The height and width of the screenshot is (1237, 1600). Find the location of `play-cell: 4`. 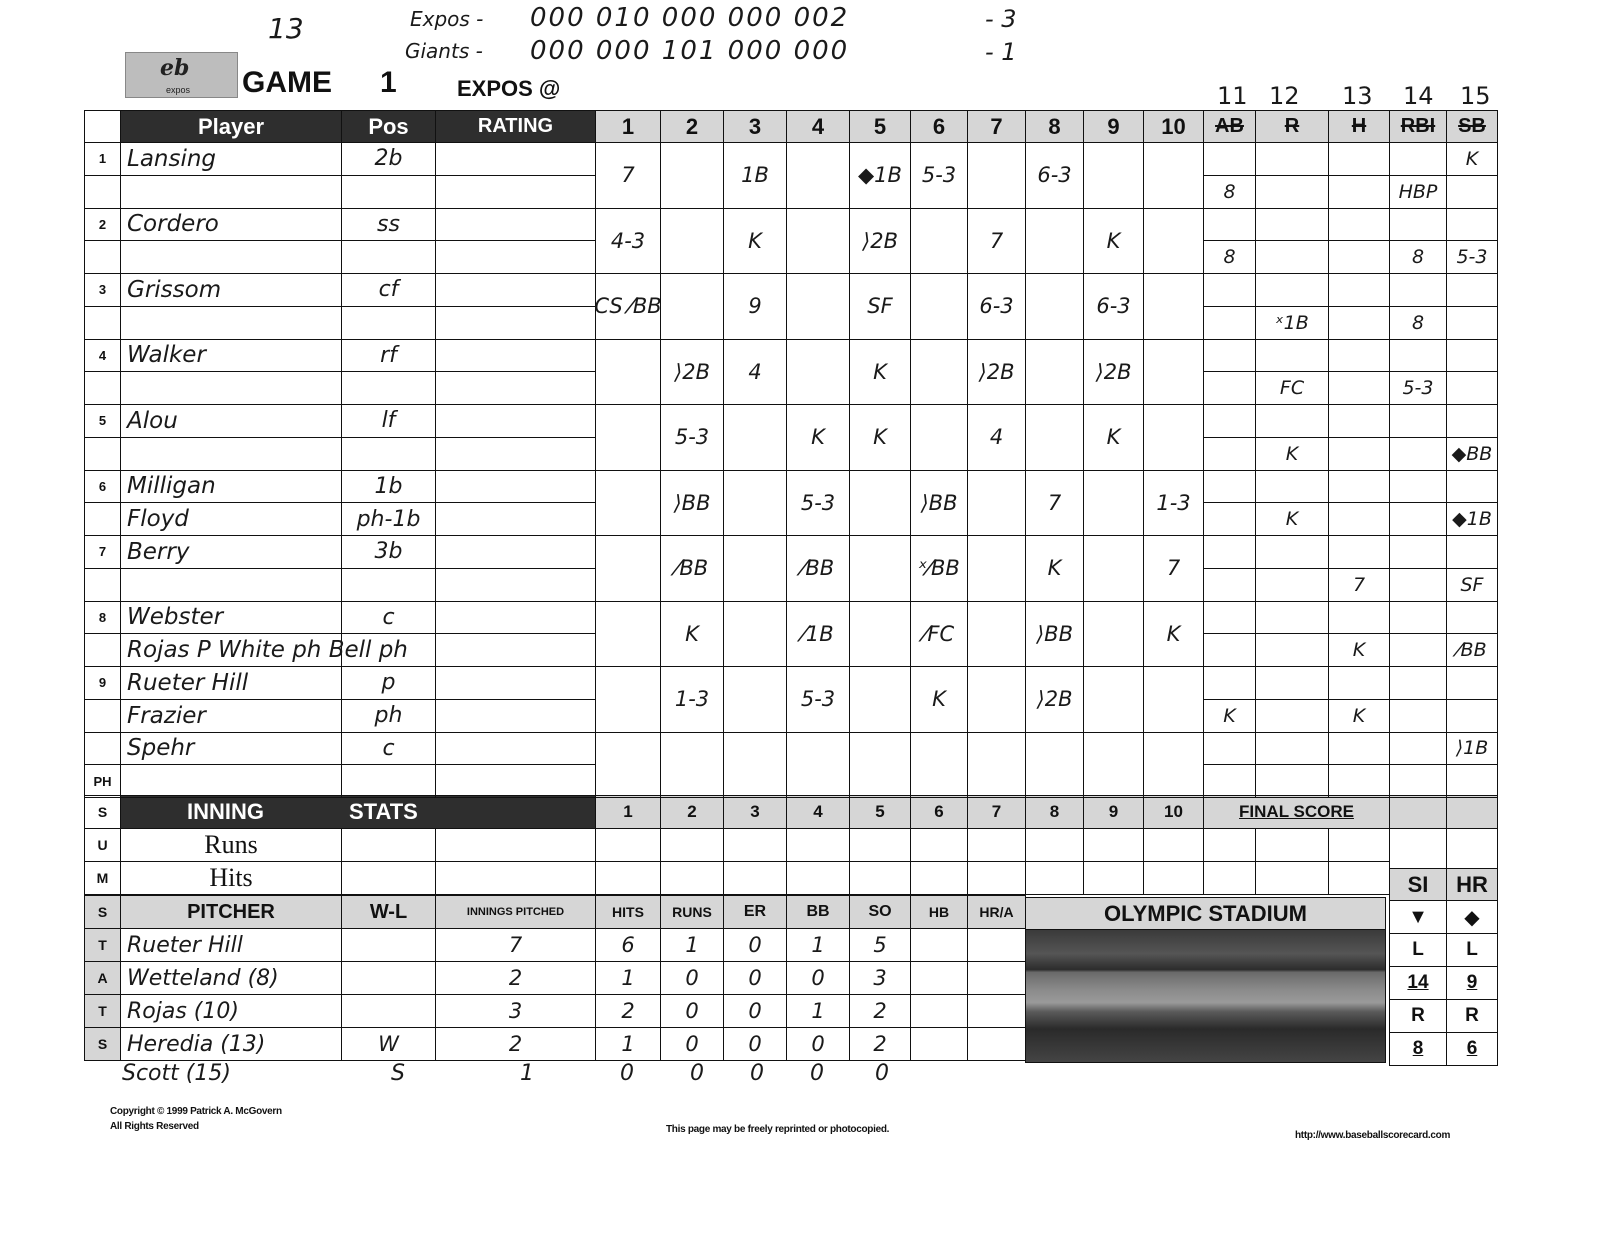

play-cell: 4 is located at coordinates (755, 371).